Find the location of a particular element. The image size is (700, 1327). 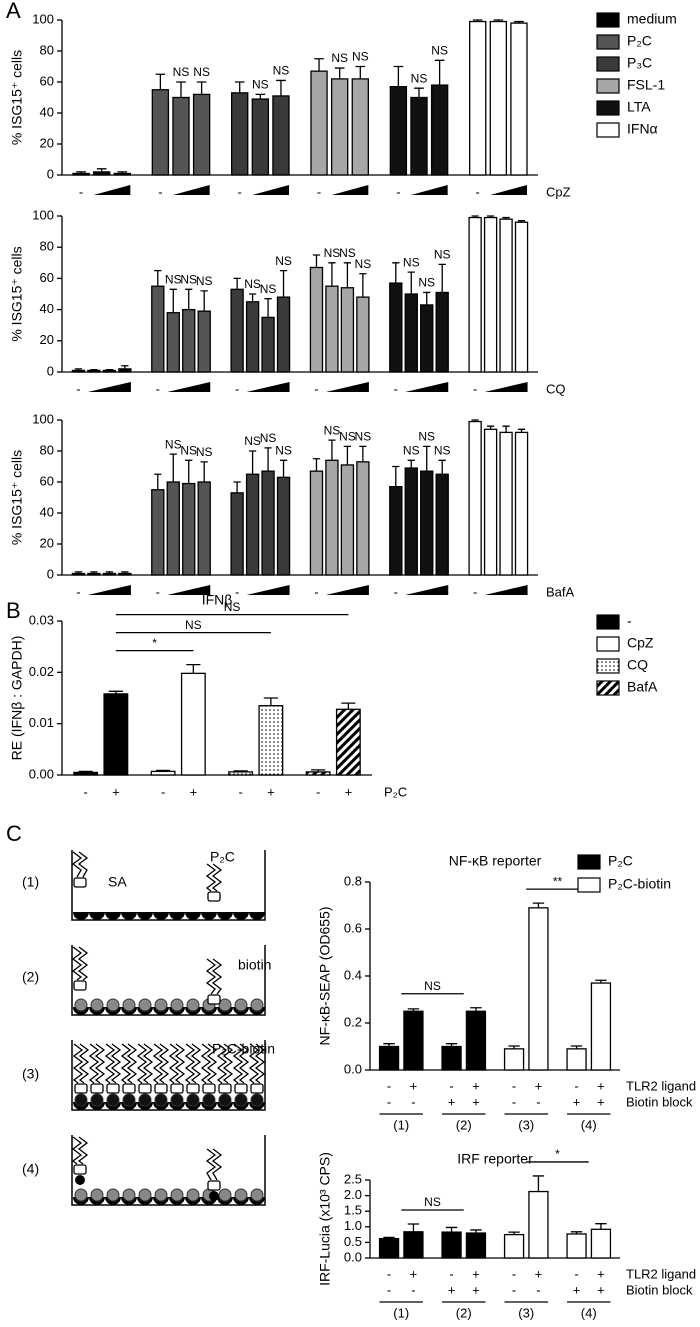

treatment-label: CQ is located at coordinates (556, 388).